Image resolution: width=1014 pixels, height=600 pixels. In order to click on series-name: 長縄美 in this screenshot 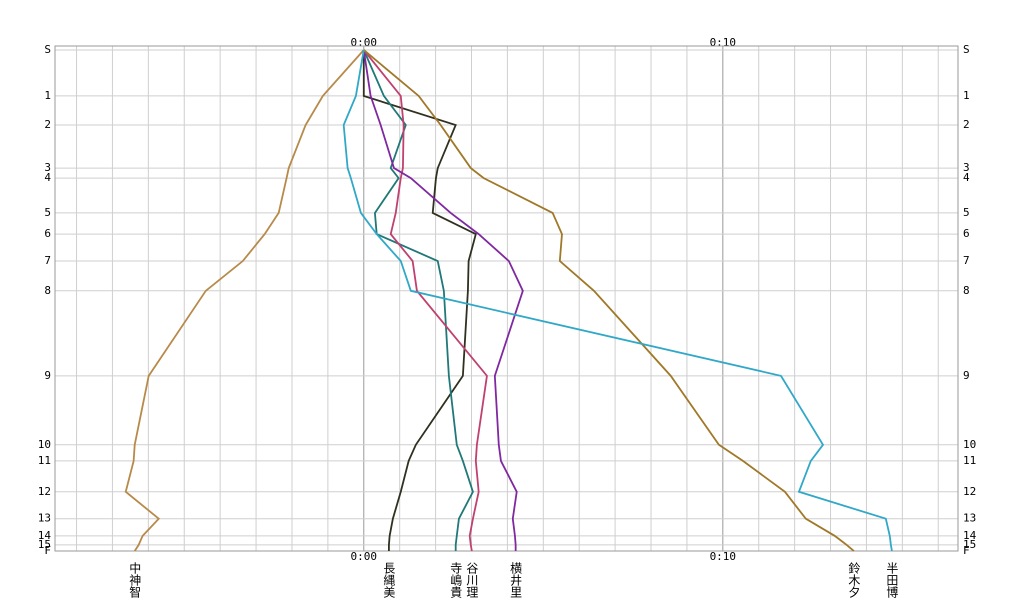, I will do `click(389, 580)`.